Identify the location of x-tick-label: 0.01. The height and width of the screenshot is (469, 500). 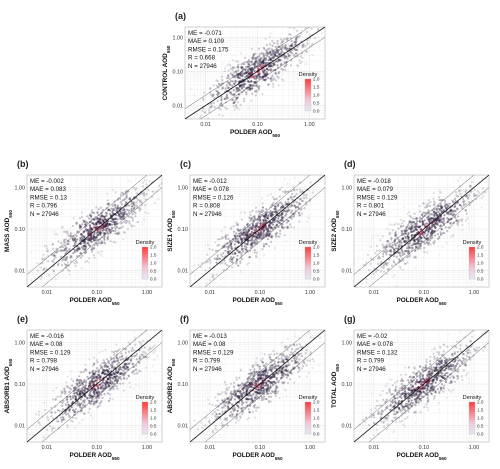
(210, 448).